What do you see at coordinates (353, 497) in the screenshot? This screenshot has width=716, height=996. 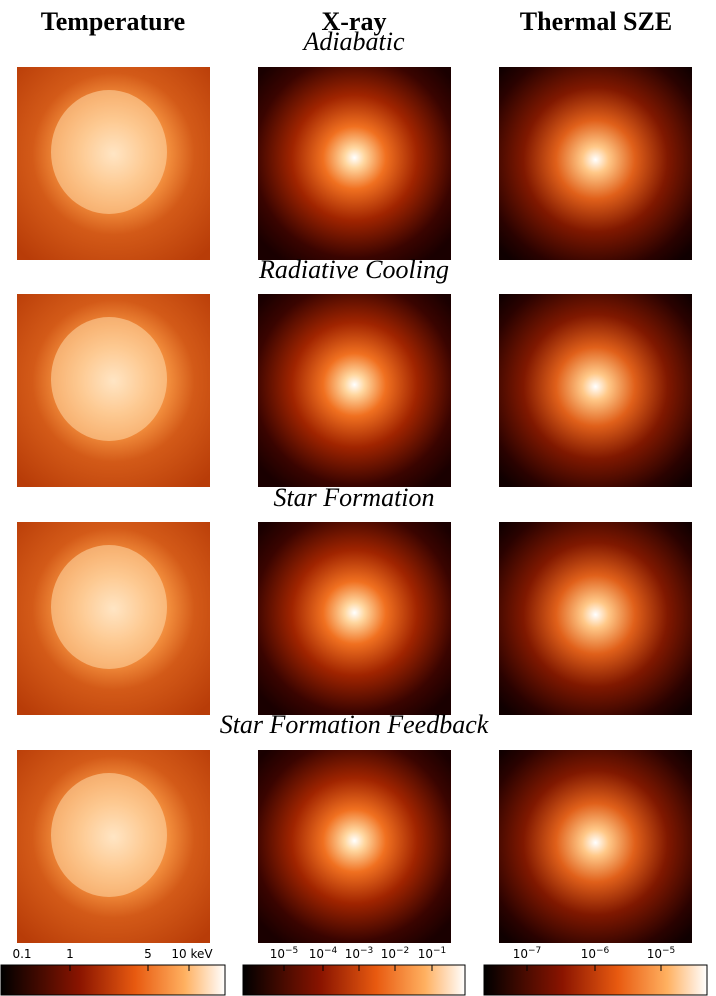 I see `row-label: Star Formation` at bounding box center [353, 497].